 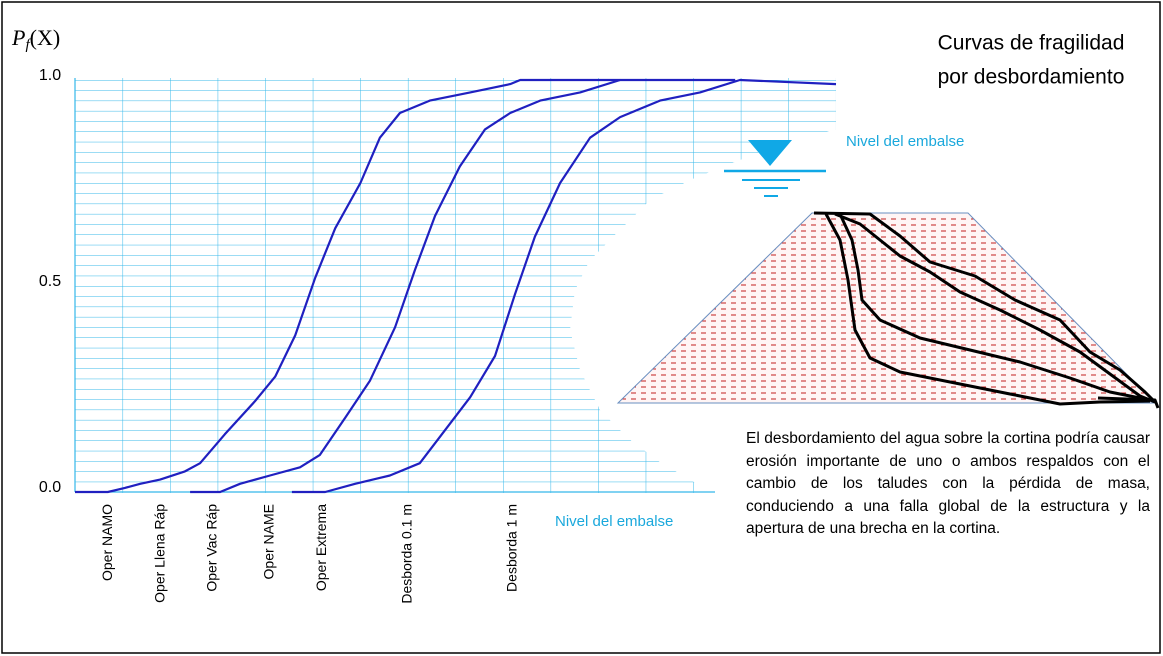 I want to click on y-label-rest: (X), so click(x=45, y=37).